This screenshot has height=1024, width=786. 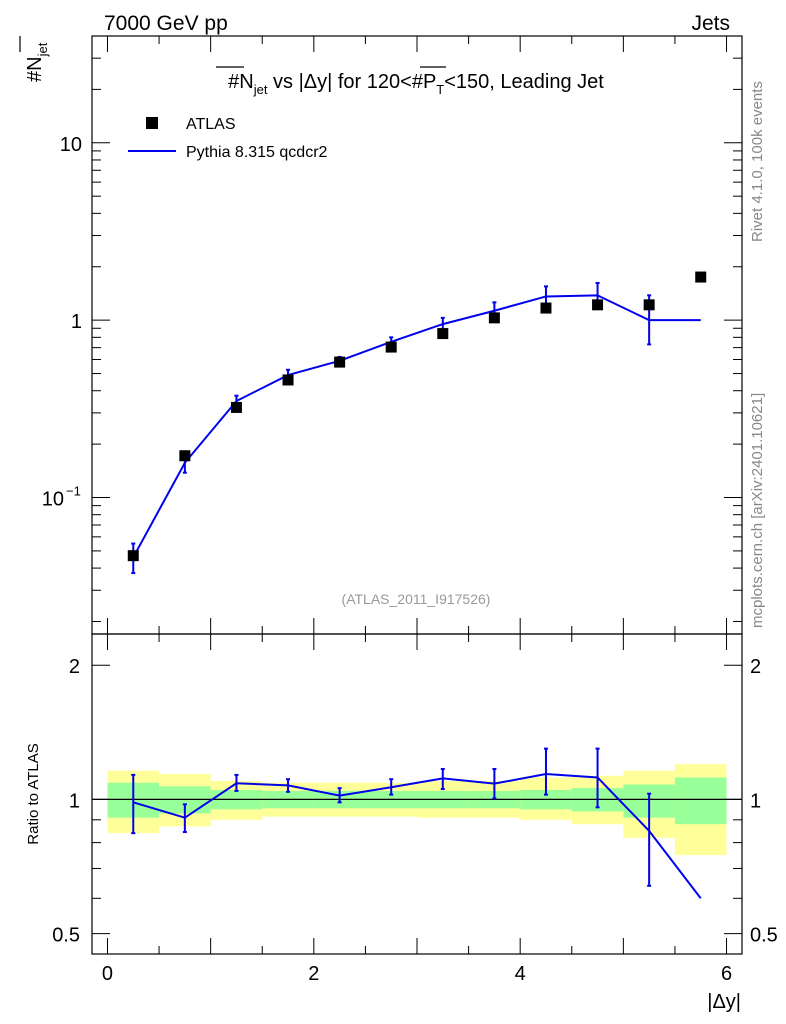 What do you see at coordinates (313, 974) in the screenshot?
I see `ratio-xtick-label: 2` at bounding box center [313, 974].